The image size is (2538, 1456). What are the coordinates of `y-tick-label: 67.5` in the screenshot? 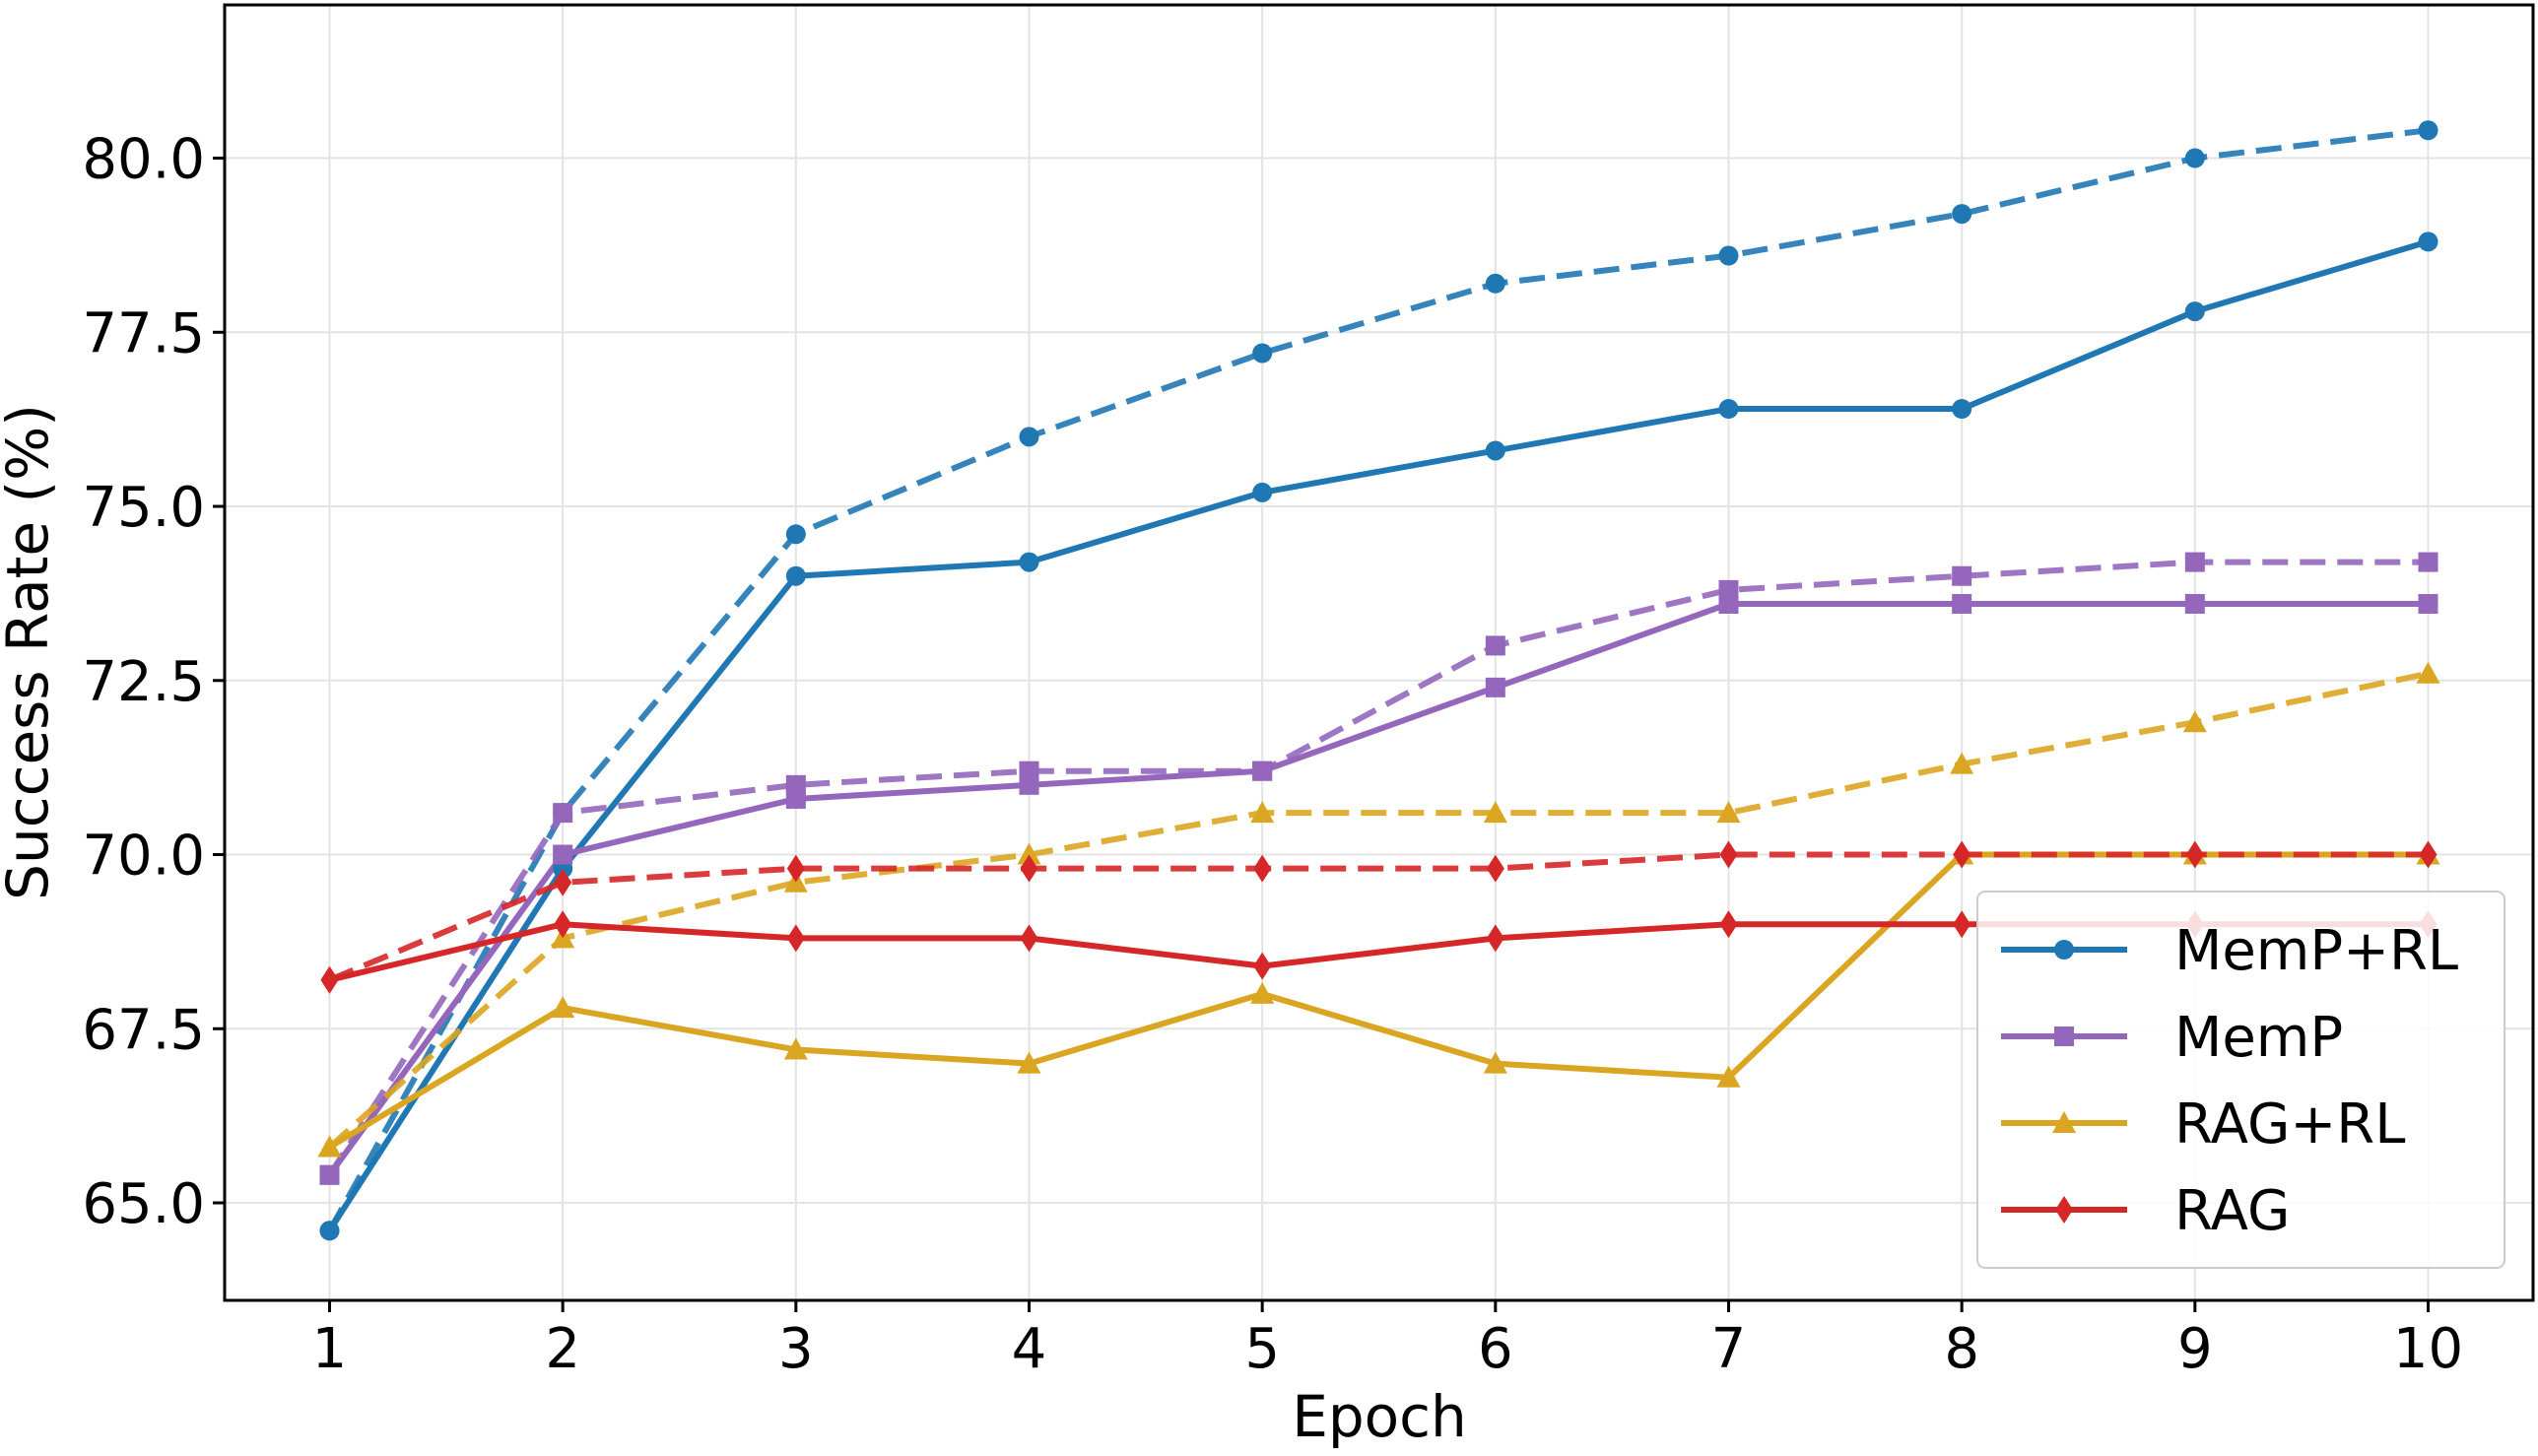 It's located at (143, 1030).